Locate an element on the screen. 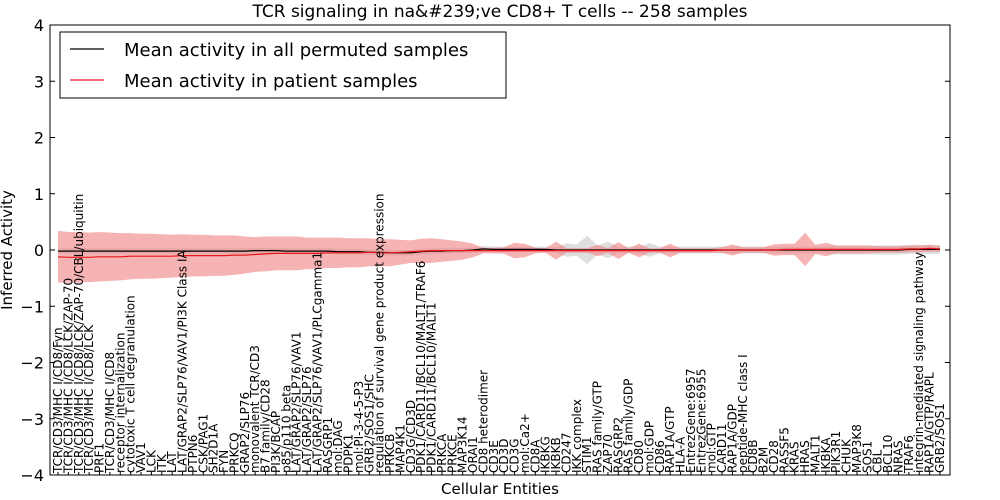  x-tick-label: BCL10 is located at coordinates (888, 454).